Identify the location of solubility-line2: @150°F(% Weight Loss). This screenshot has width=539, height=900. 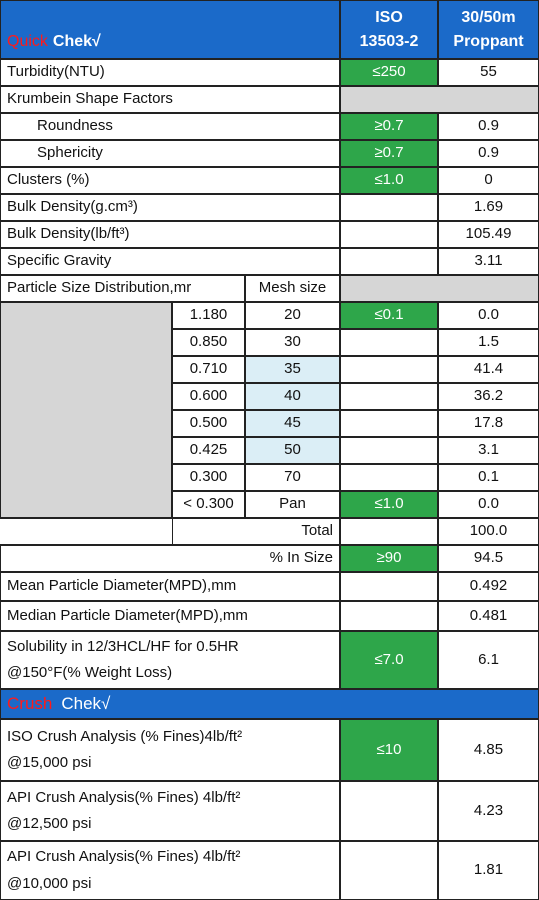
(90, 672).